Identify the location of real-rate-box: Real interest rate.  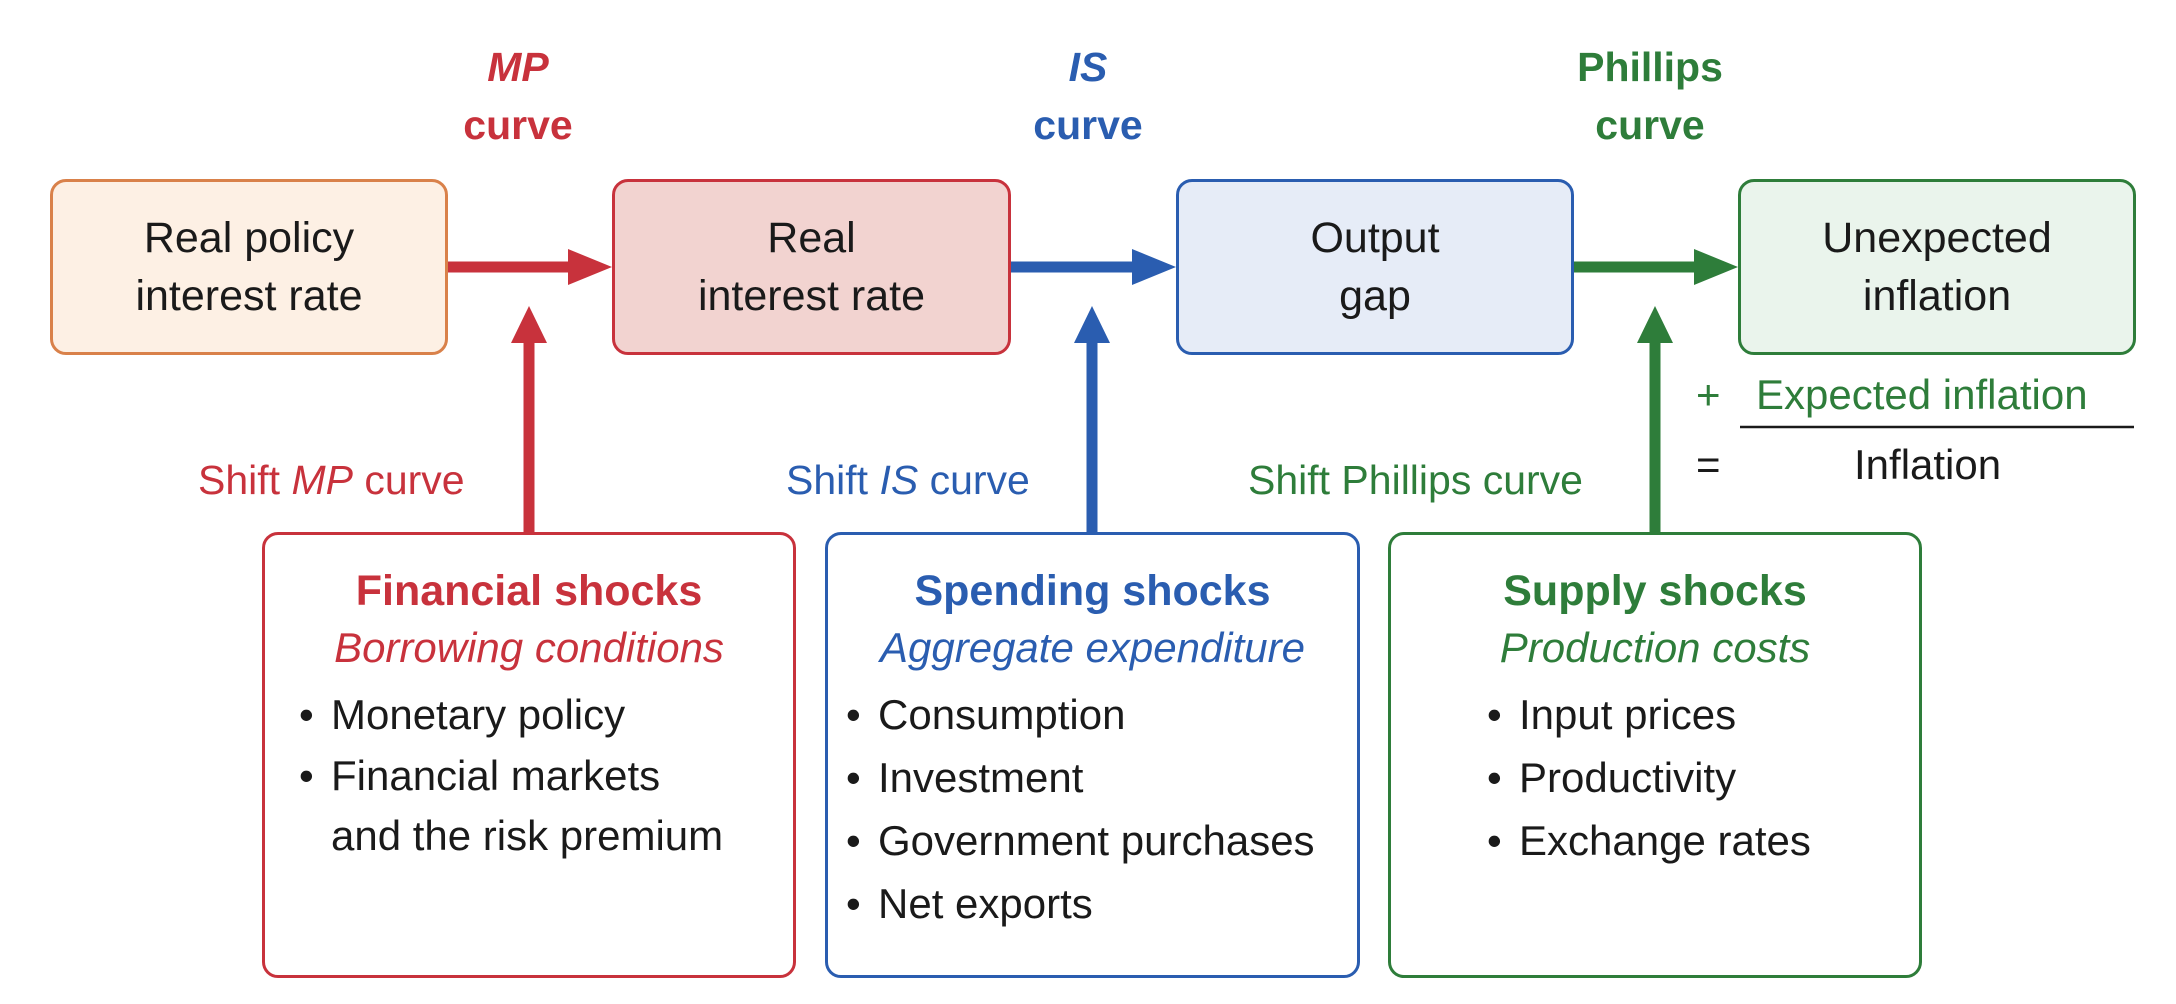
(811, 267).